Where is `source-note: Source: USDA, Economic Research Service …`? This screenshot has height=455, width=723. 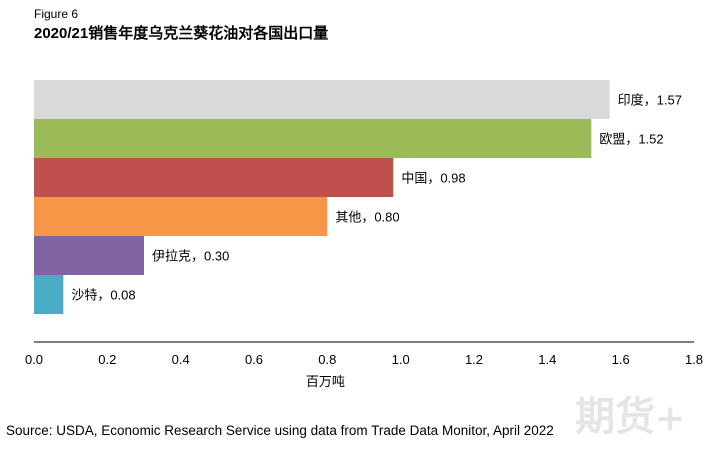 source-note: Source: USDA, Economic Research Service … is located at coordinates (280, 430).